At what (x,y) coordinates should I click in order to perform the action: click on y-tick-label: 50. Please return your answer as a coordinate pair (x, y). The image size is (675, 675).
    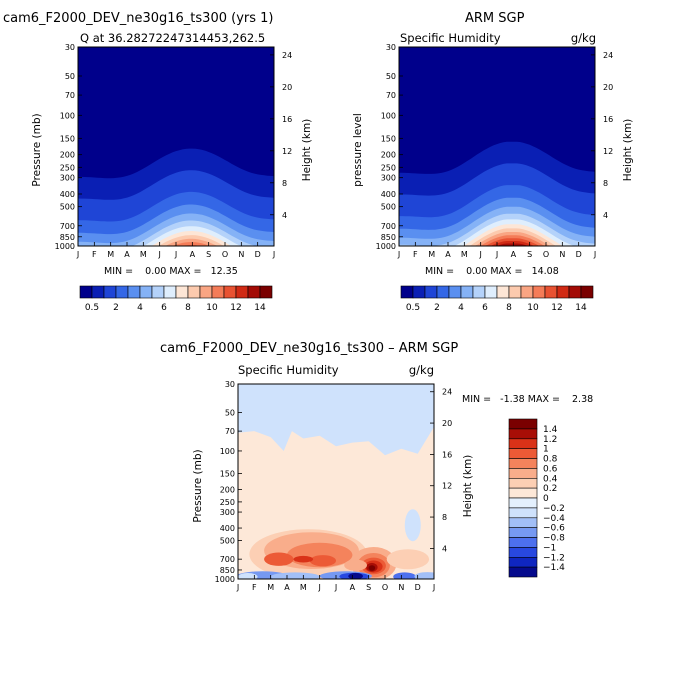
    Looking at the image, I should click on (230, 412).